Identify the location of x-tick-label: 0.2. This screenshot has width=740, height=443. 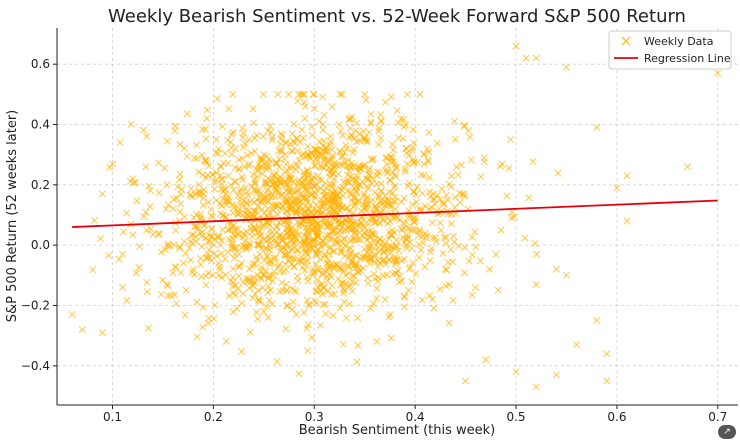
(213, 417).